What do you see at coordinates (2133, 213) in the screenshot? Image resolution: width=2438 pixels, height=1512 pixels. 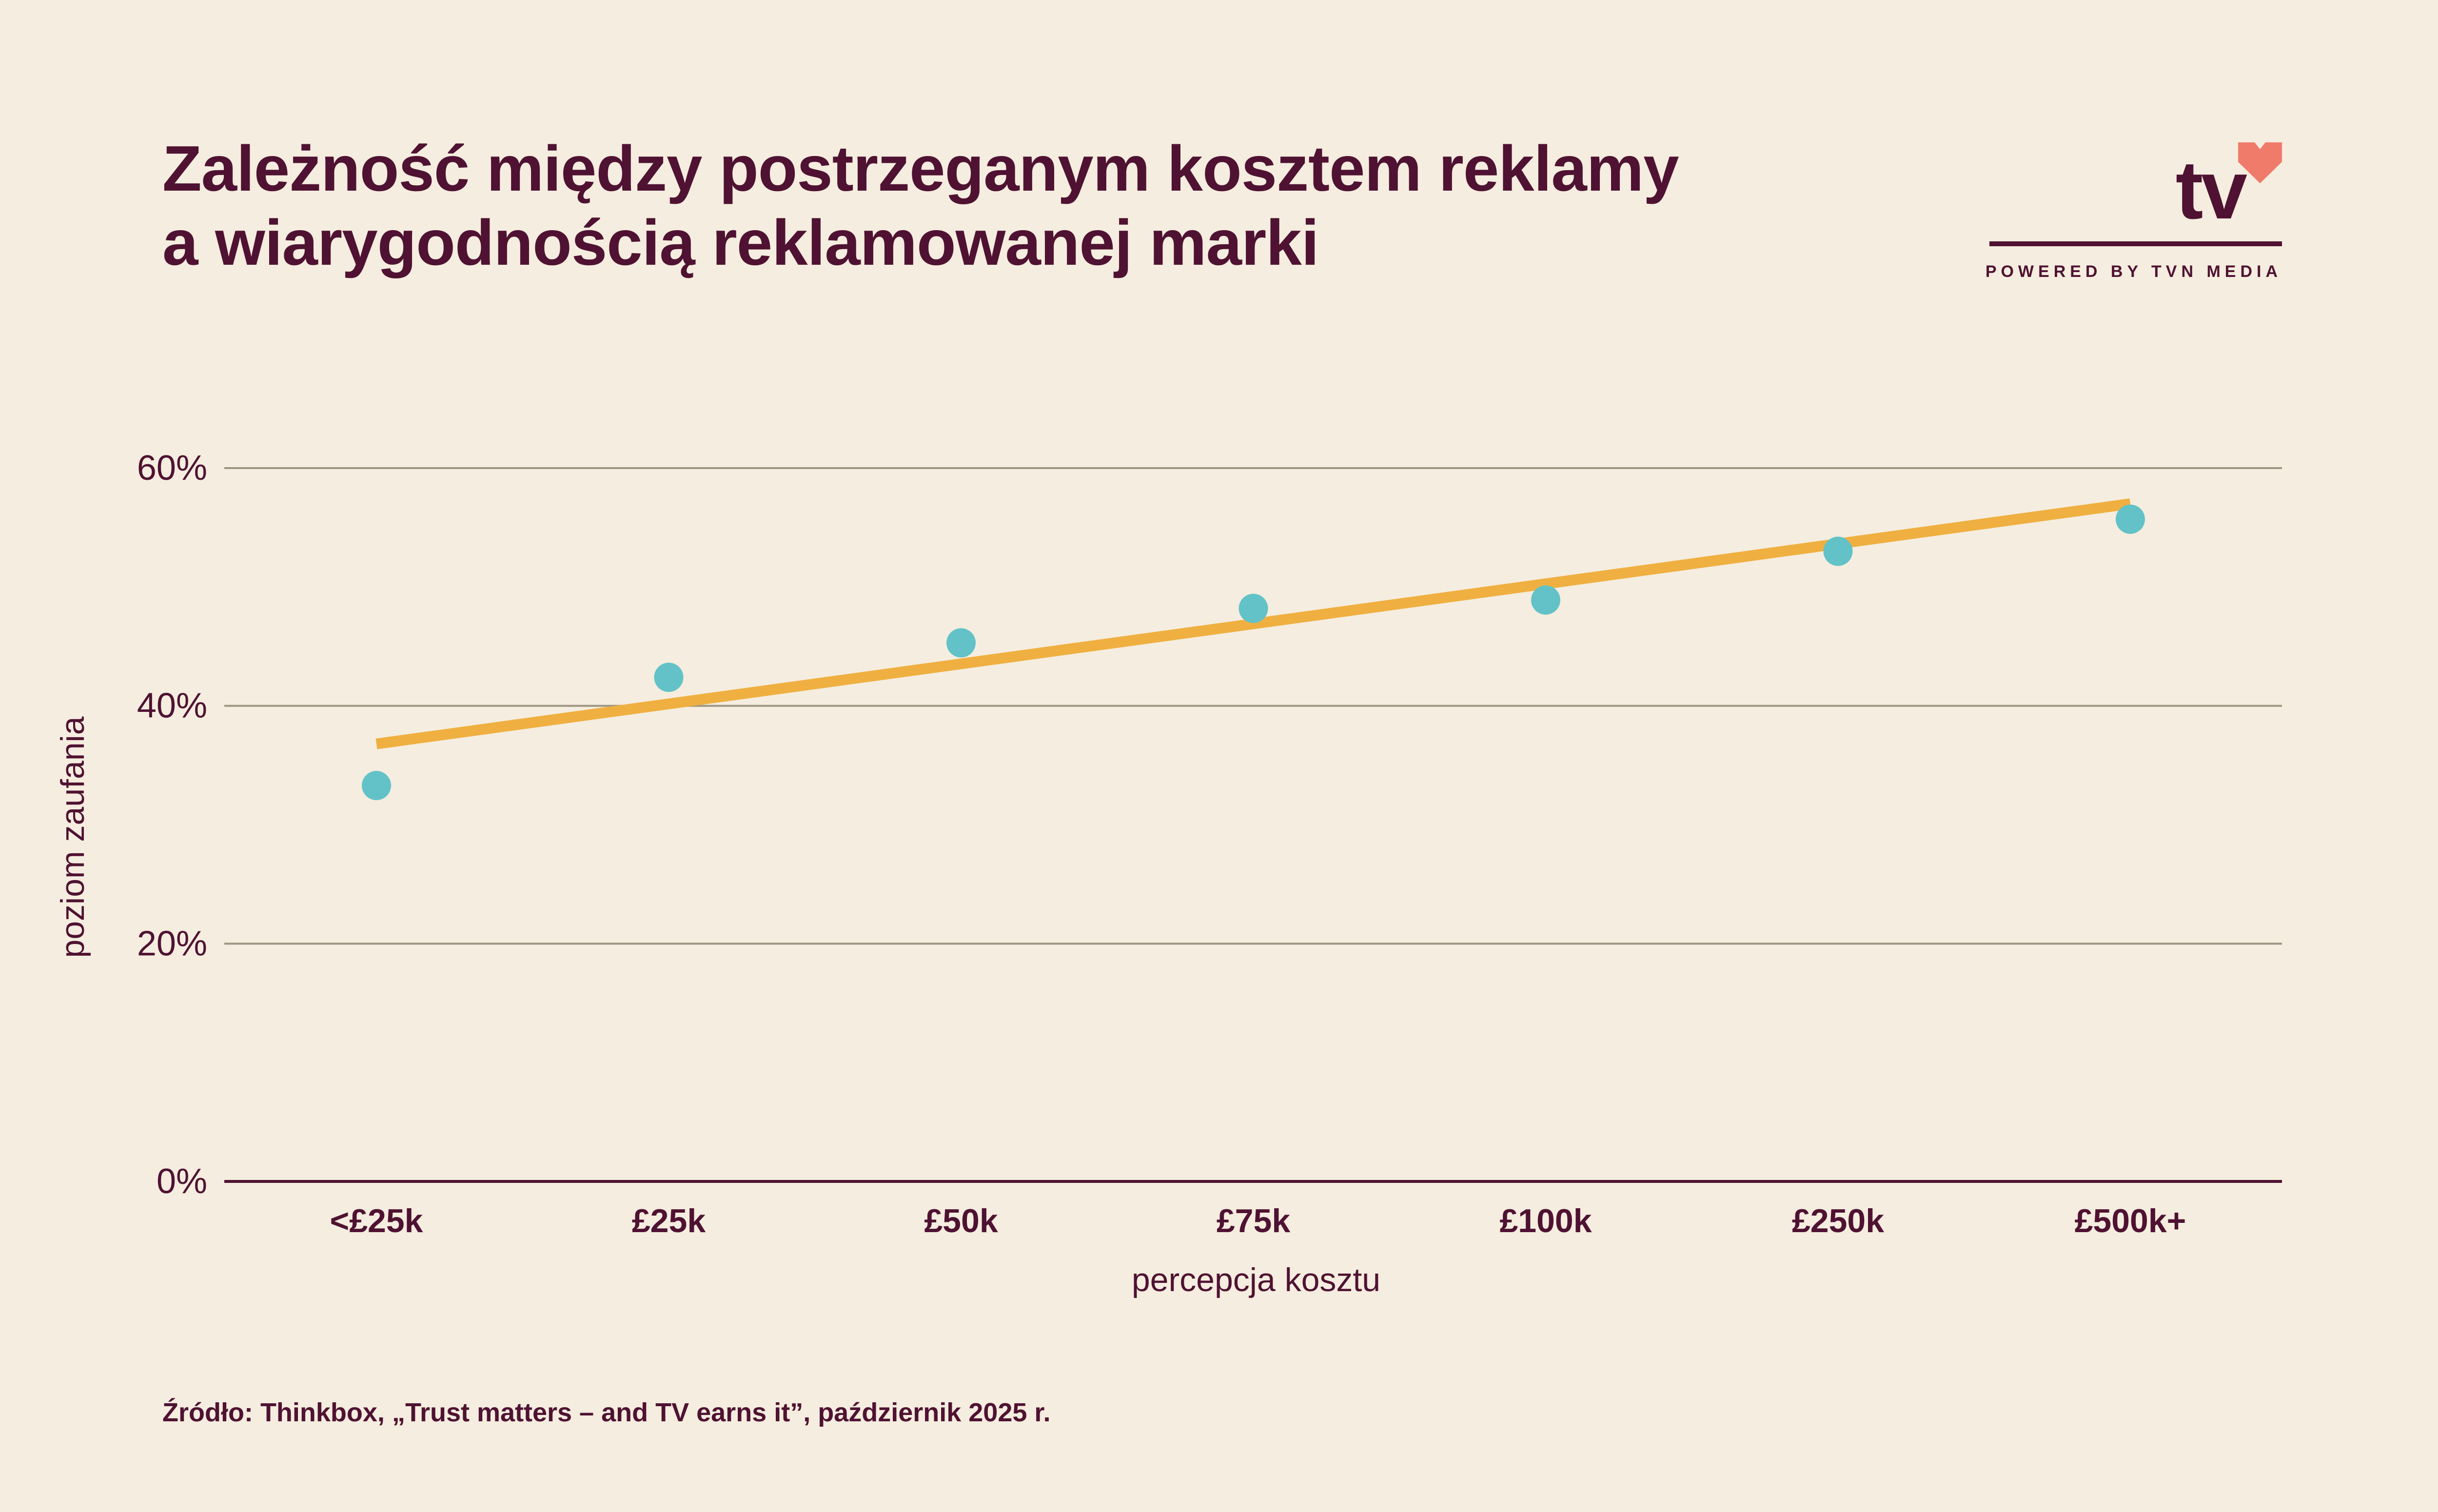 I see `tvn-logo: tv POWERED BY TVN MEDIA` at bounding box center [2133, 213].